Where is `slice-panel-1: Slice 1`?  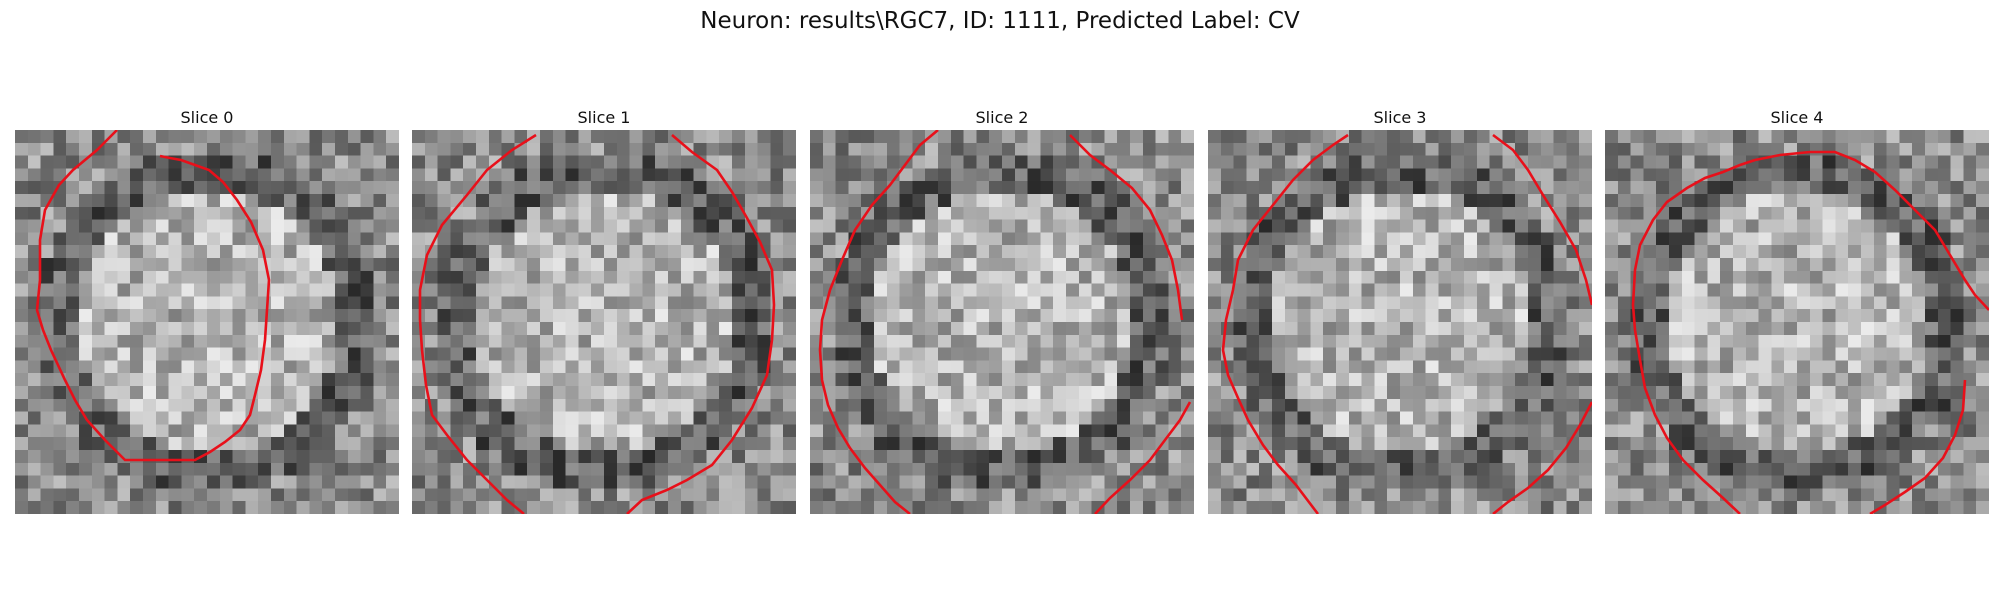
slice-panel-1: Slice 1 is located at coordinates (604, 310).